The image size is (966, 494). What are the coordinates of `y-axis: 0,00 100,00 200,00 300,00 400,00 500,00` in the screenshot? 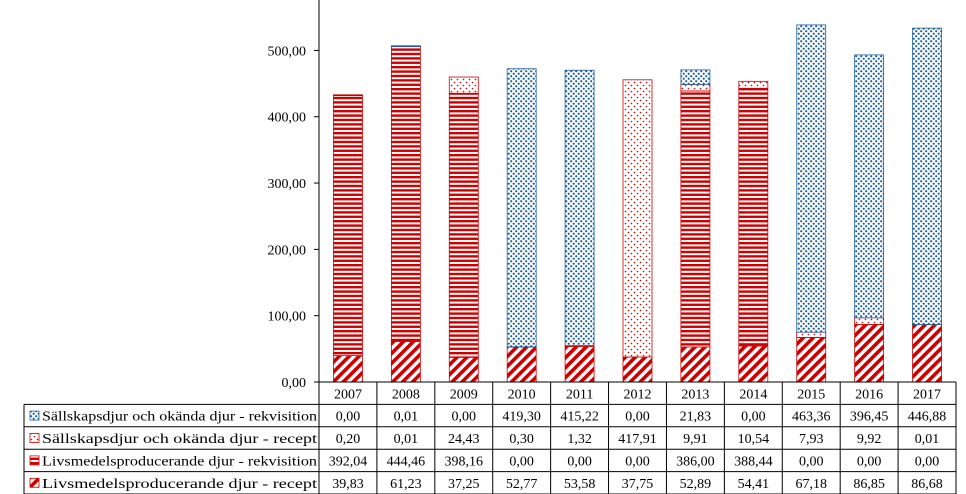 It's located at (294, 195).